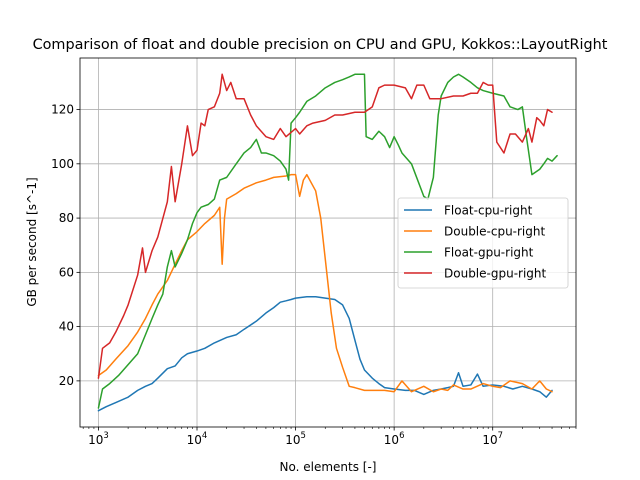 The height and width of the screenshot is (480, 640). Describe the element at coordinates (495, 274) in the screenshot. I see `legend-label-double-gpu-right: Double-gpu-right` at that location.